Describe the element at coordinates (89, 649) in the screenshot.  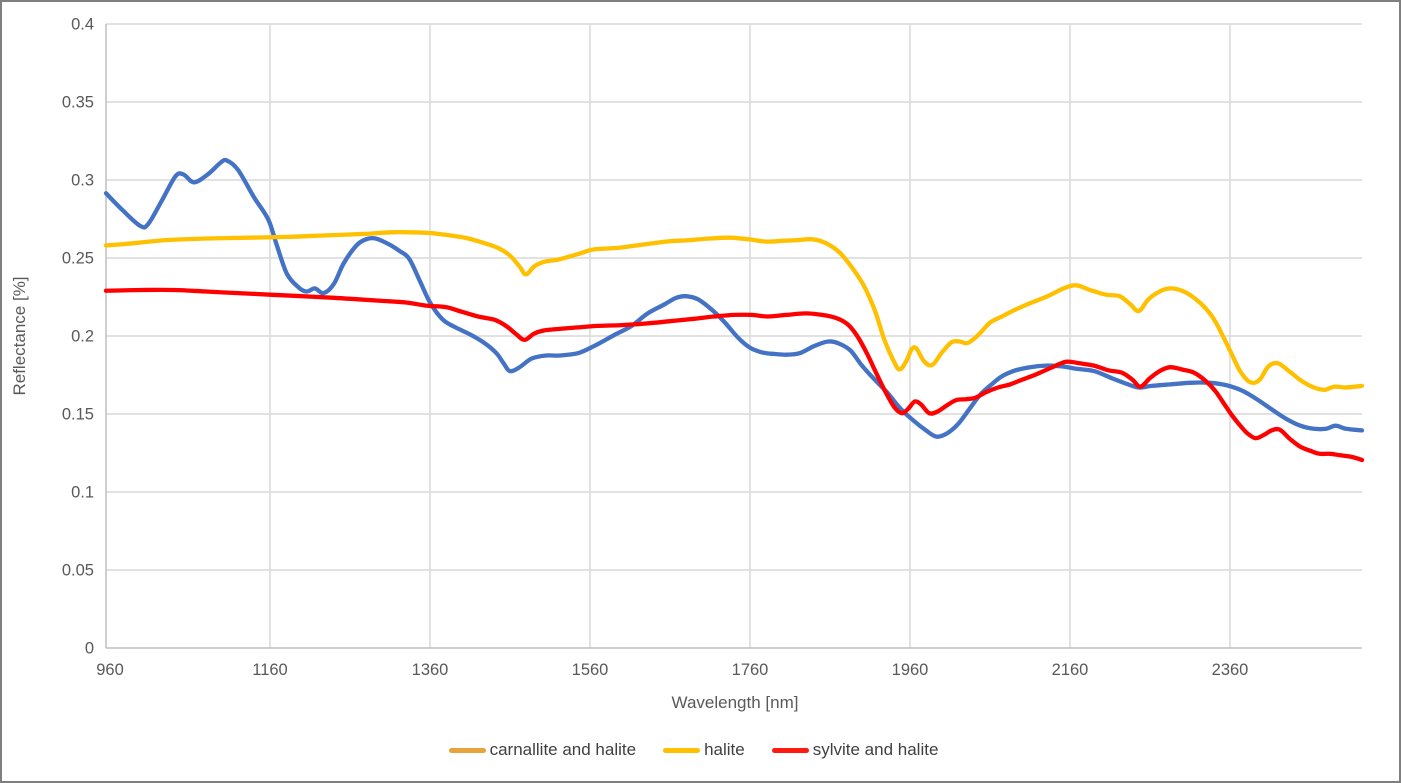
I see `y-tick-label: 0` at that location.